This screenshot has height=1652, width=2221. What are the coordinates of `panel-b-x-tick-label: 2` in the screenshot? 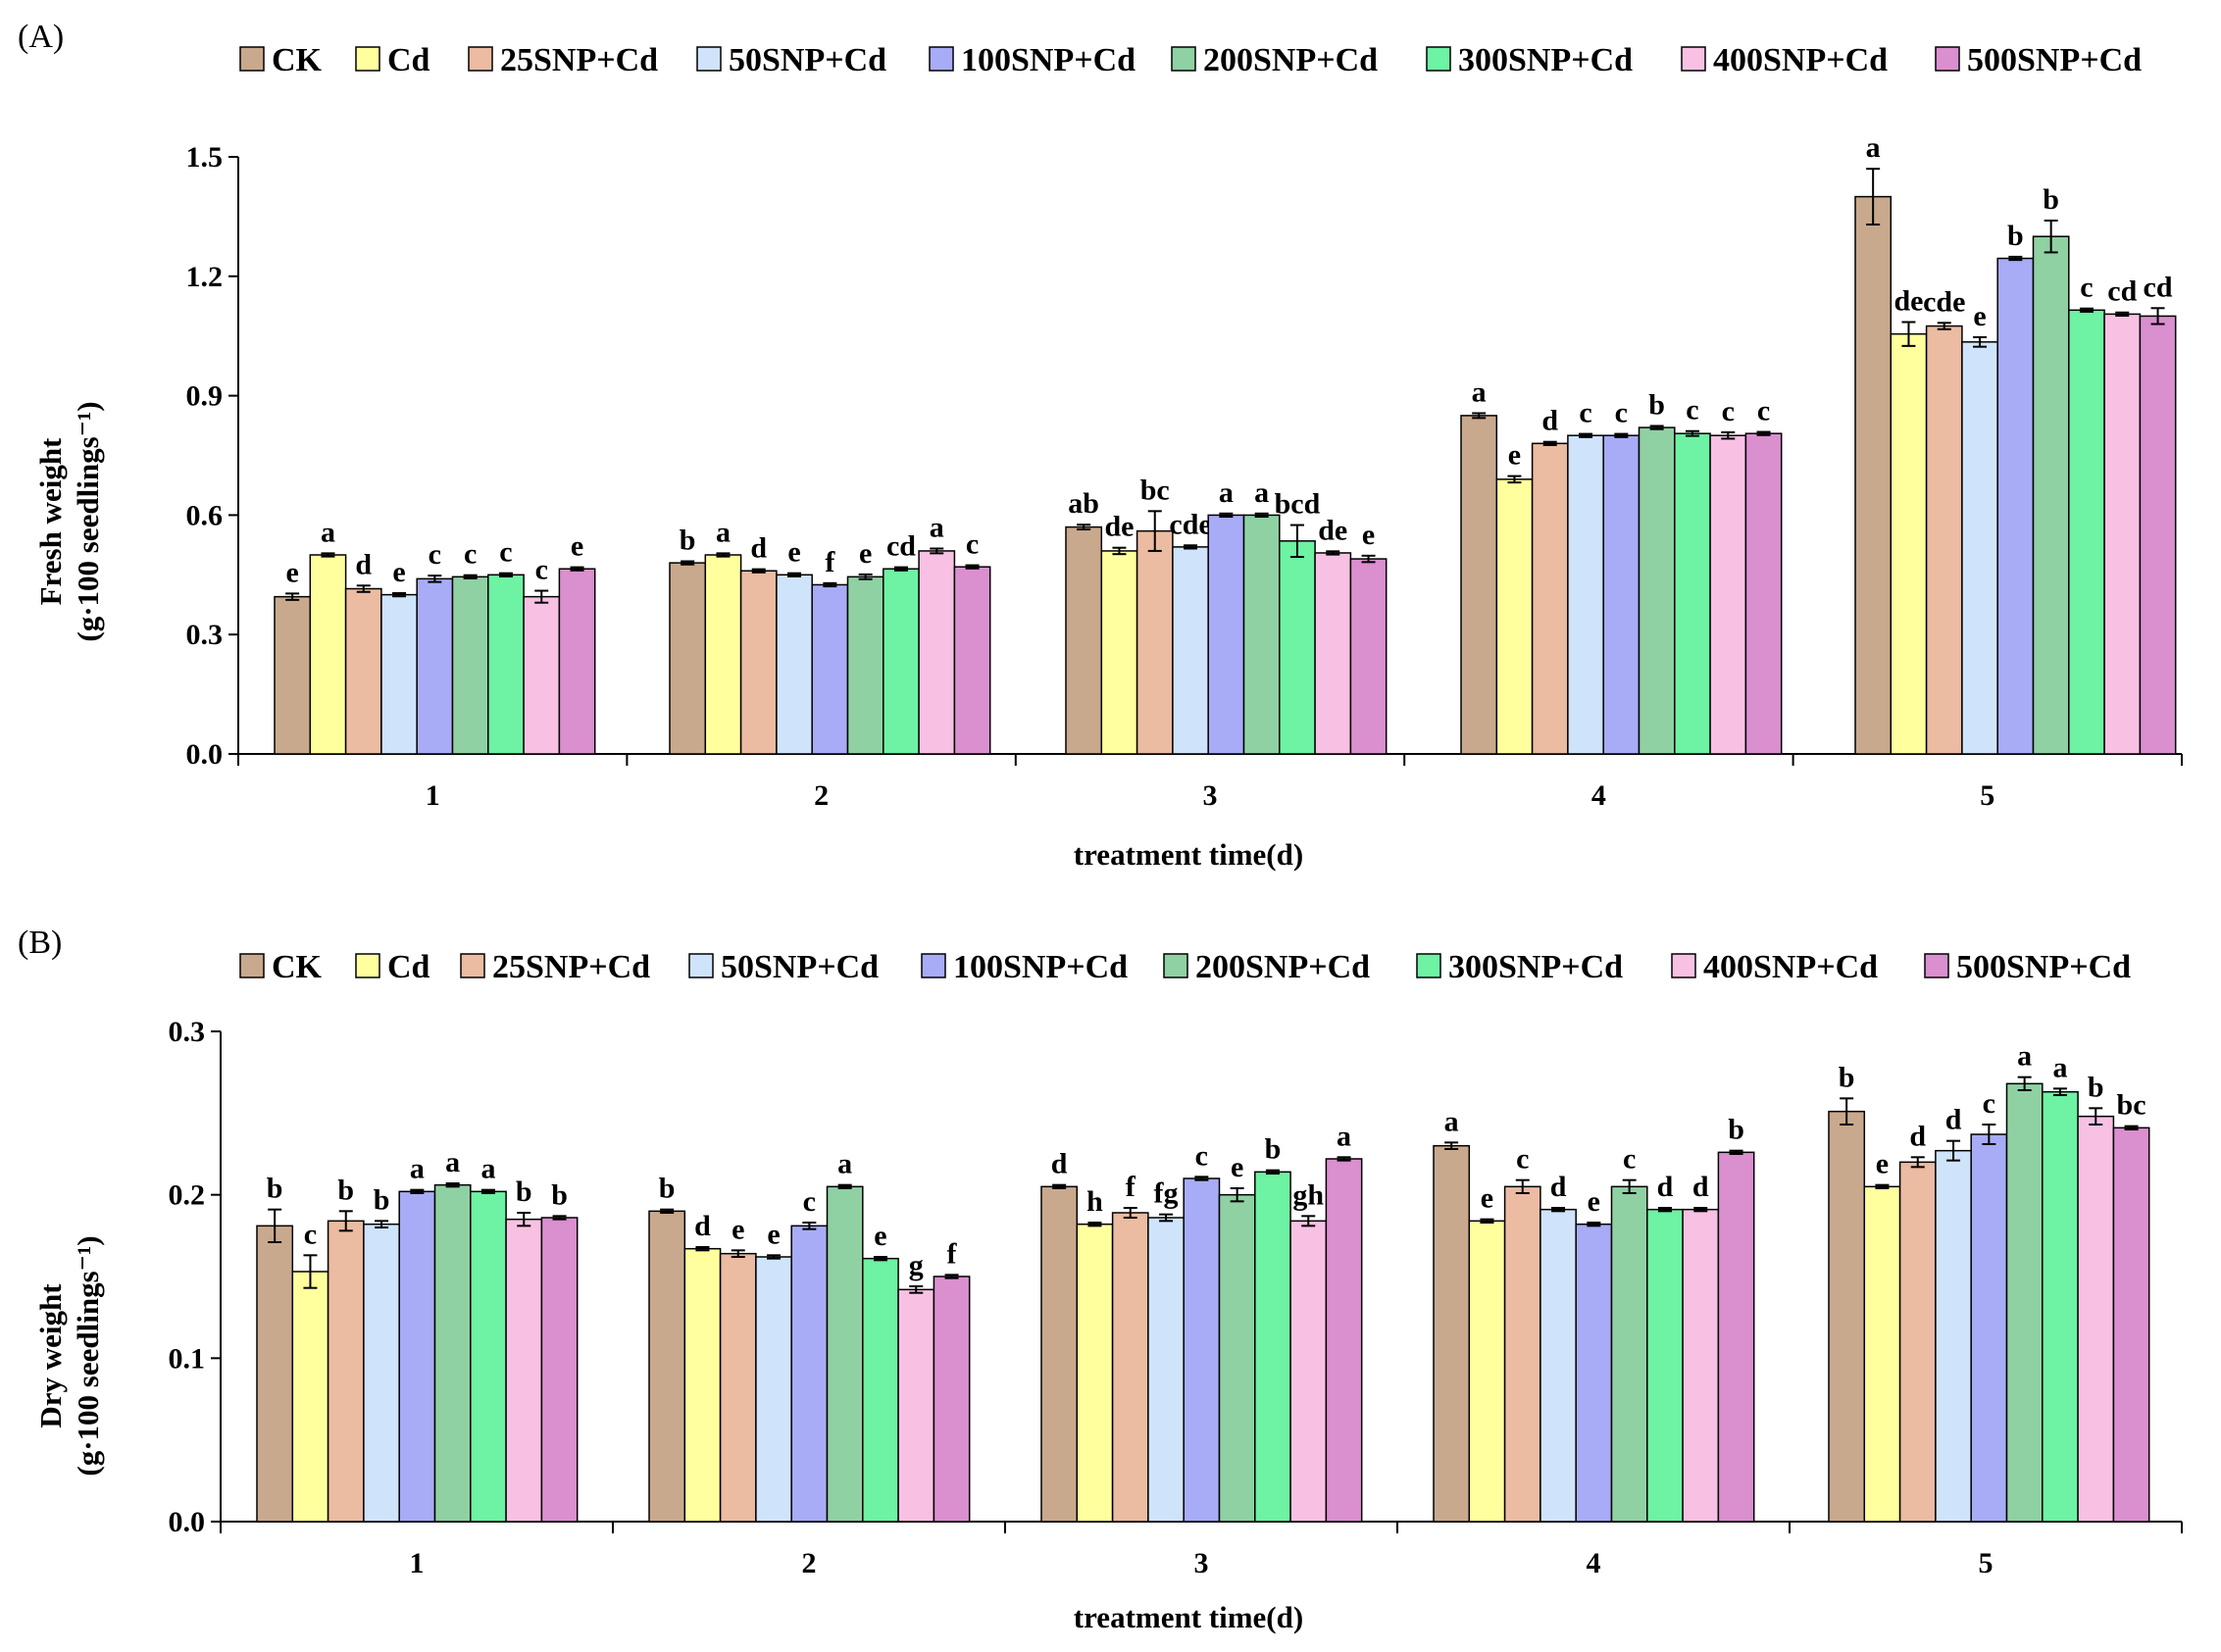 It's located at (809, 1563).